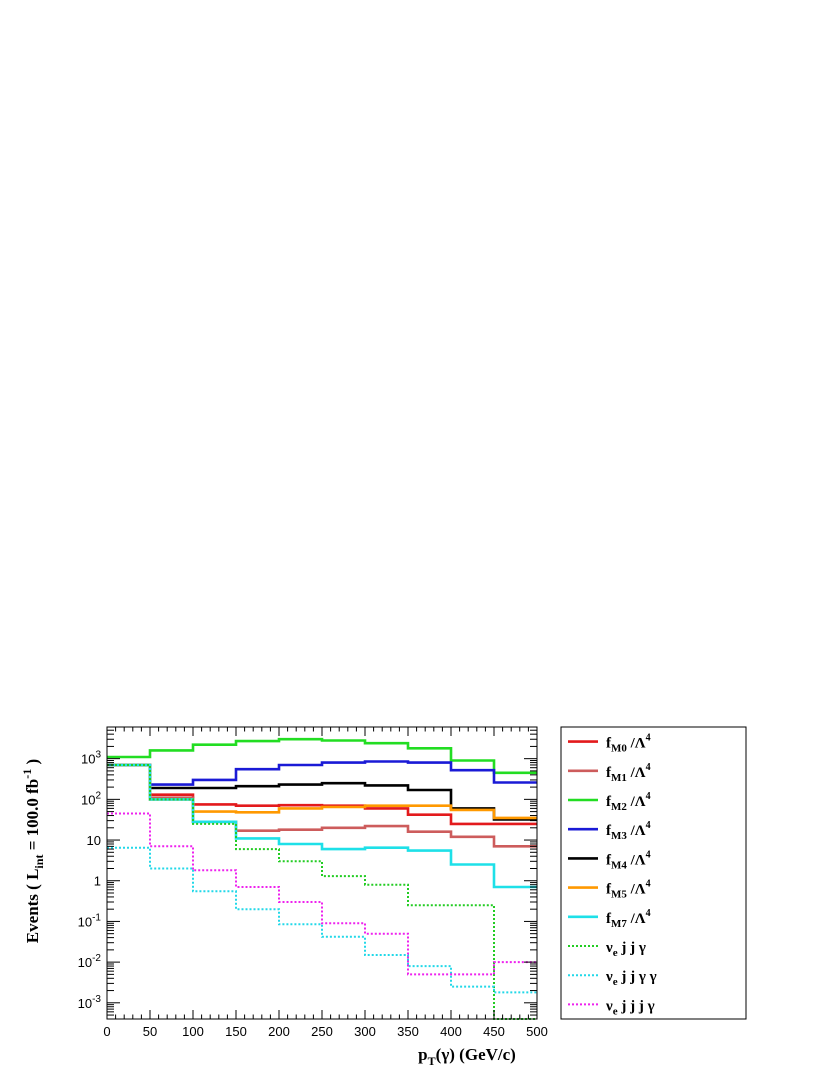 The height and width of the screenshot is (1075, 830). What do you see at coordinates (193, 1031) in the screenshot?
I see `x-tick-label: 100` at bounding box center [193, 1031].